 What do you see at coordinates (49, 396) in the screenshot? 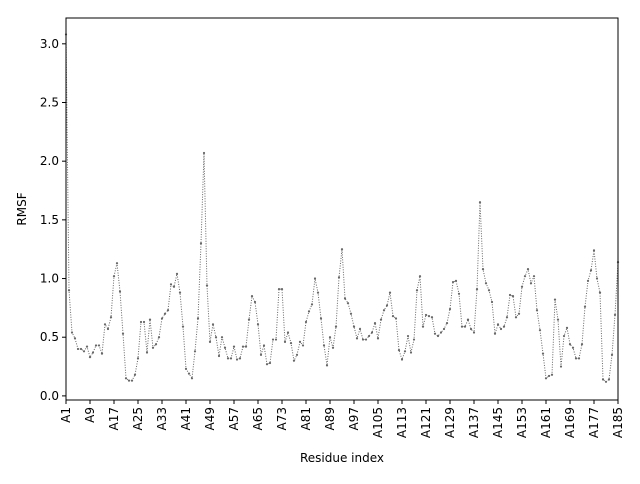
I see `y-tick-label: 0.0` at bounding box center [49, 396].